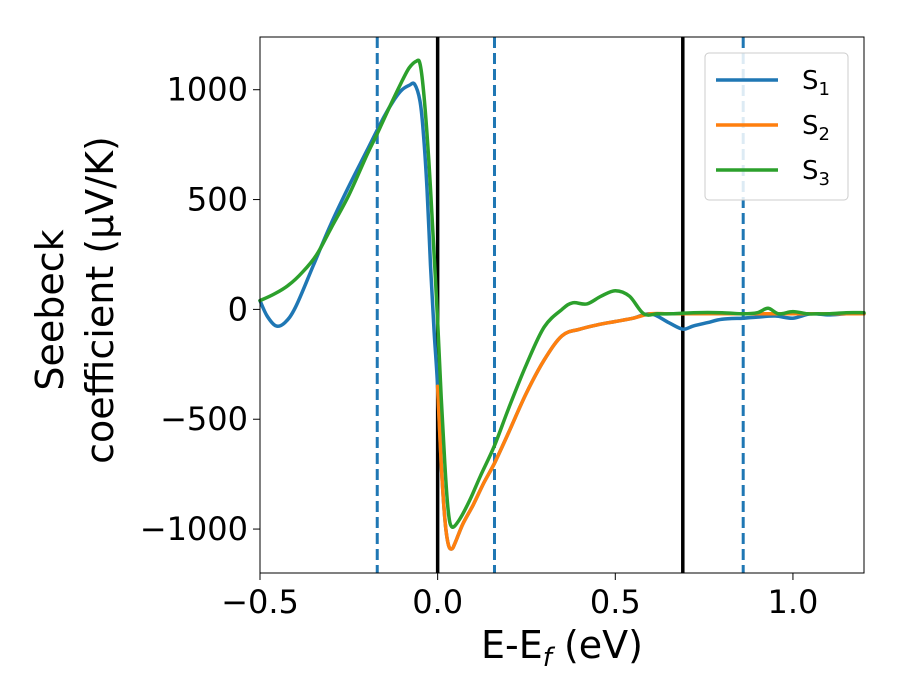 This screenshot has height=700, width=900. Describe the element at coordinates (217, 200) in the screenshot. I see `y-tick-label: 500` at that location.